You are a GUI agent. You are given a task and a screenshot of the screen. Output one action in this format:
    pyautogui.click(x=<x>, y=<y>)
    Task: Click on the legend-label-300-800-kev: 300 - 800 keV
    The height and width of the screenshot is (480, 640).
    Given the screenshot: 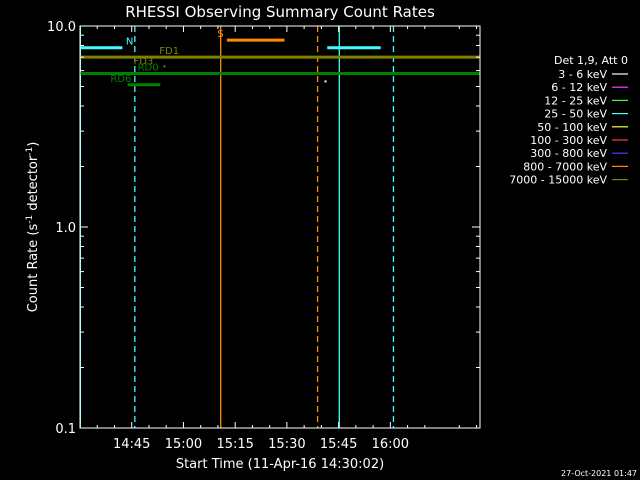 What is the action you would take?
    pyautogui.click(x=568, y=153)
    